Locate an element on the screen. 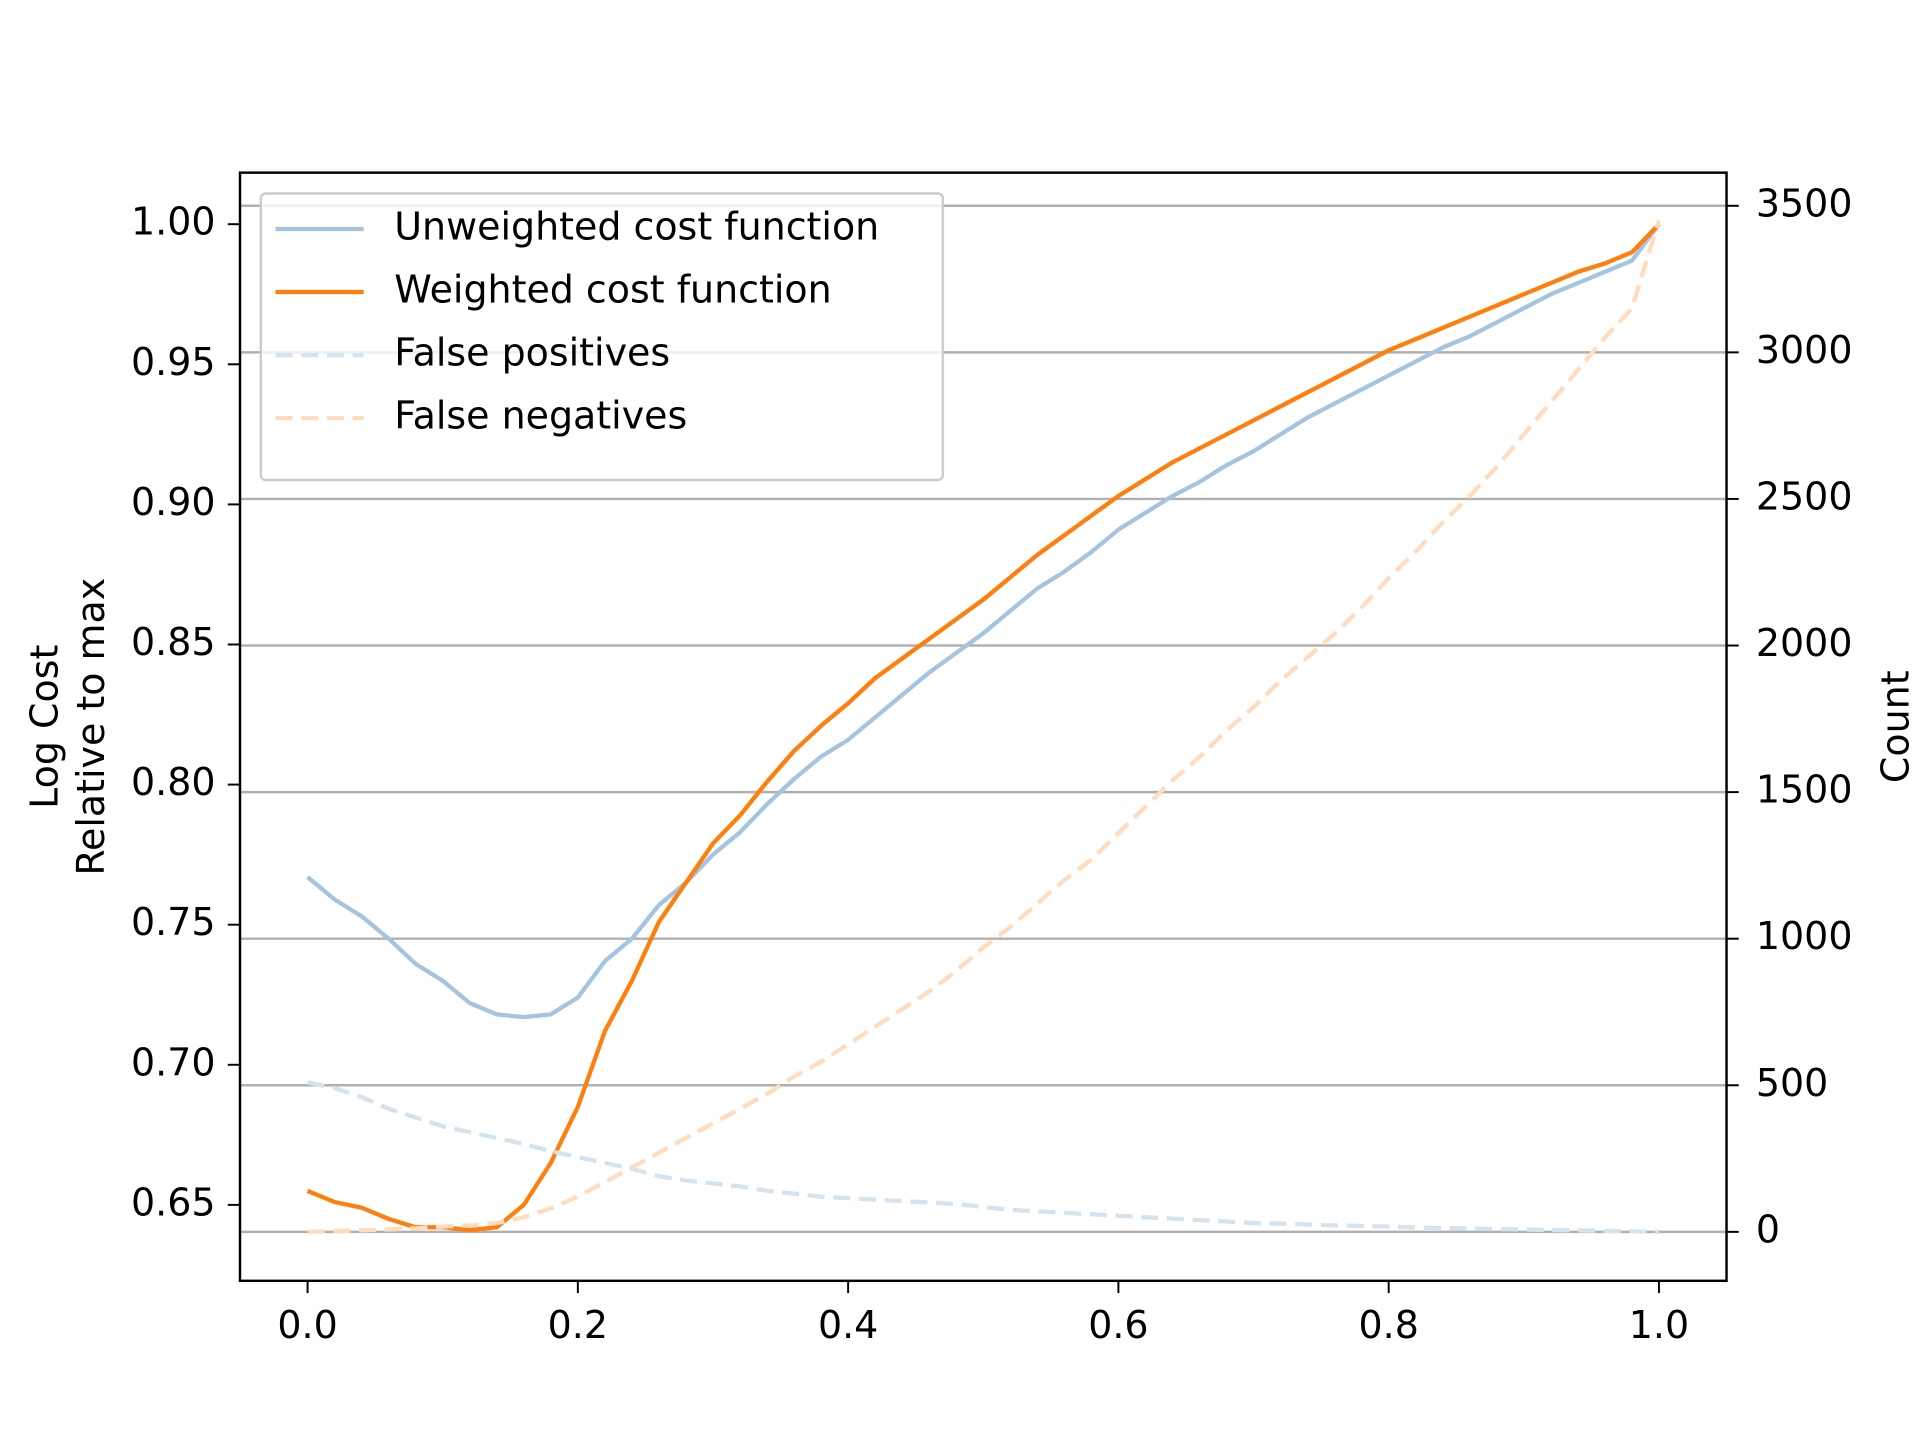 This screenshot has height=1440, width=1920. y2-tick-label: 3000 is located at coordinates (1804, 350).